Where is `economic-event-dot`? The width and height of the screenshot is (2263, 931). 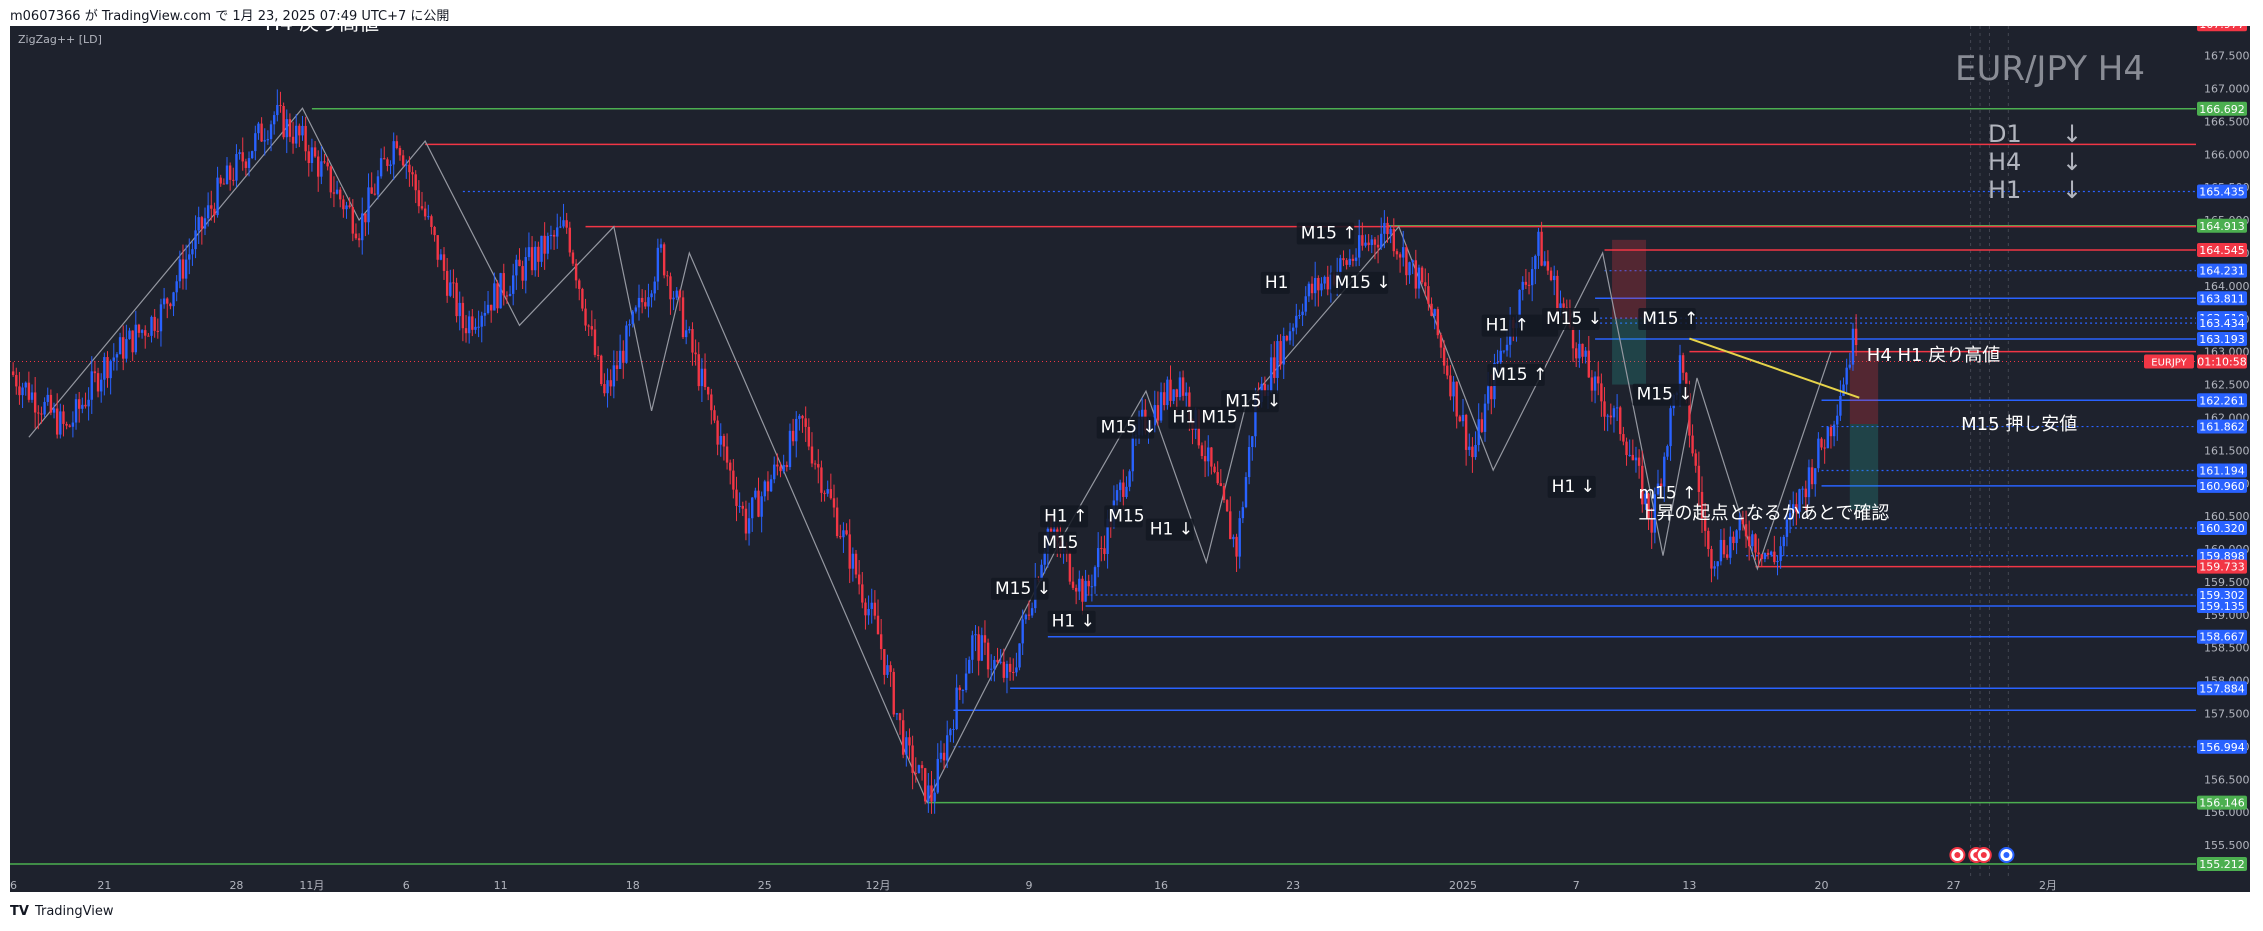 economic-event-dot is located at coordinates (2006, 855).